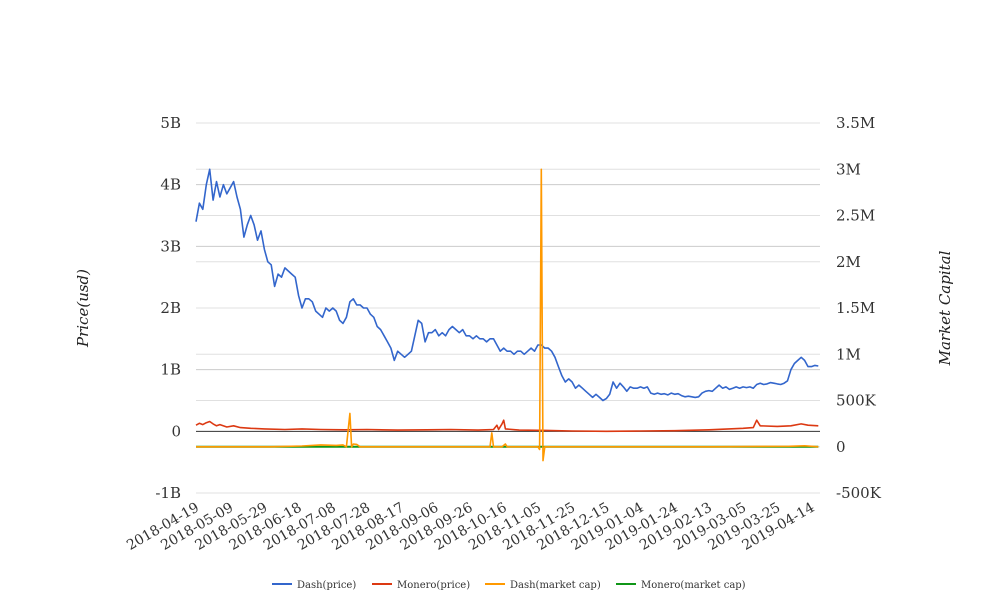  I want to click on y2-tick-label: -500K, so click(859, 493).